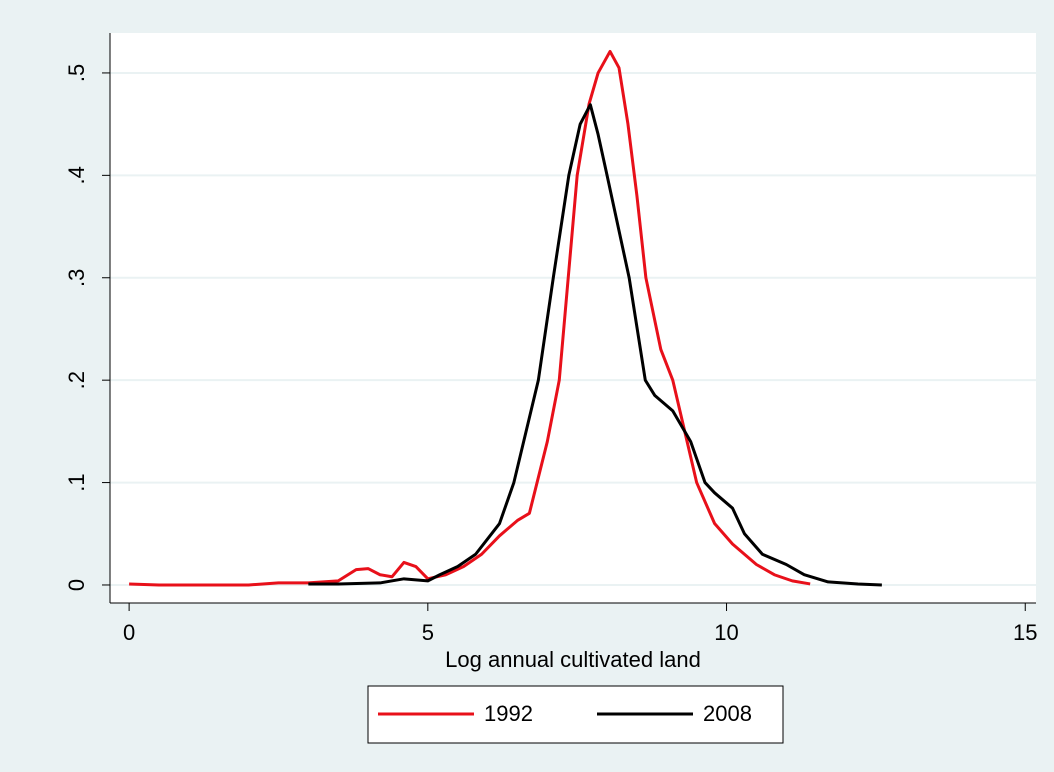 The image size is (1054, 772). Describe the element at coordinates (76, 482) in the screenshot. I see `y-tick-label: .1` at that location.